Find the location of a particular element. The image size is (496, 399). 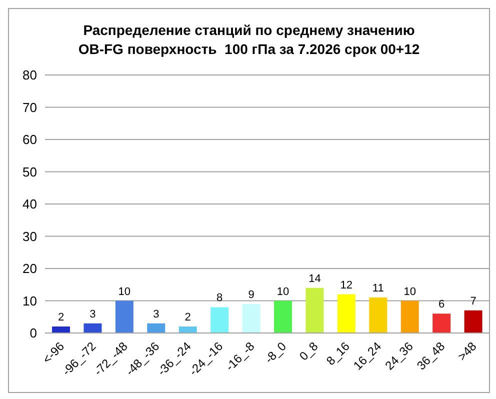

y-tick-label: 50 is located at coordinates (29, 172).